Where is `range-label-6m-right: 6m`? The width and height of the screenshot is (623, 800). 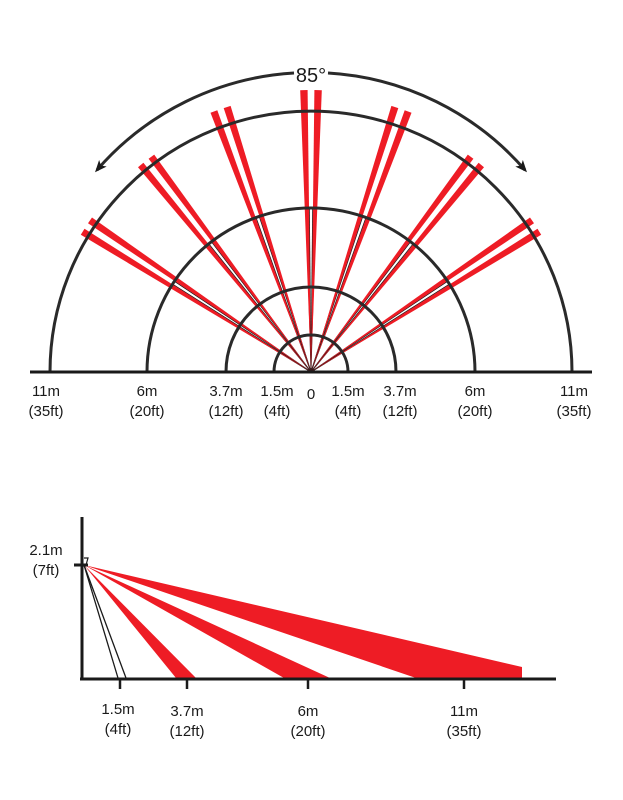 range-label-6m-right: 6m is located at coordinates (475, 391).